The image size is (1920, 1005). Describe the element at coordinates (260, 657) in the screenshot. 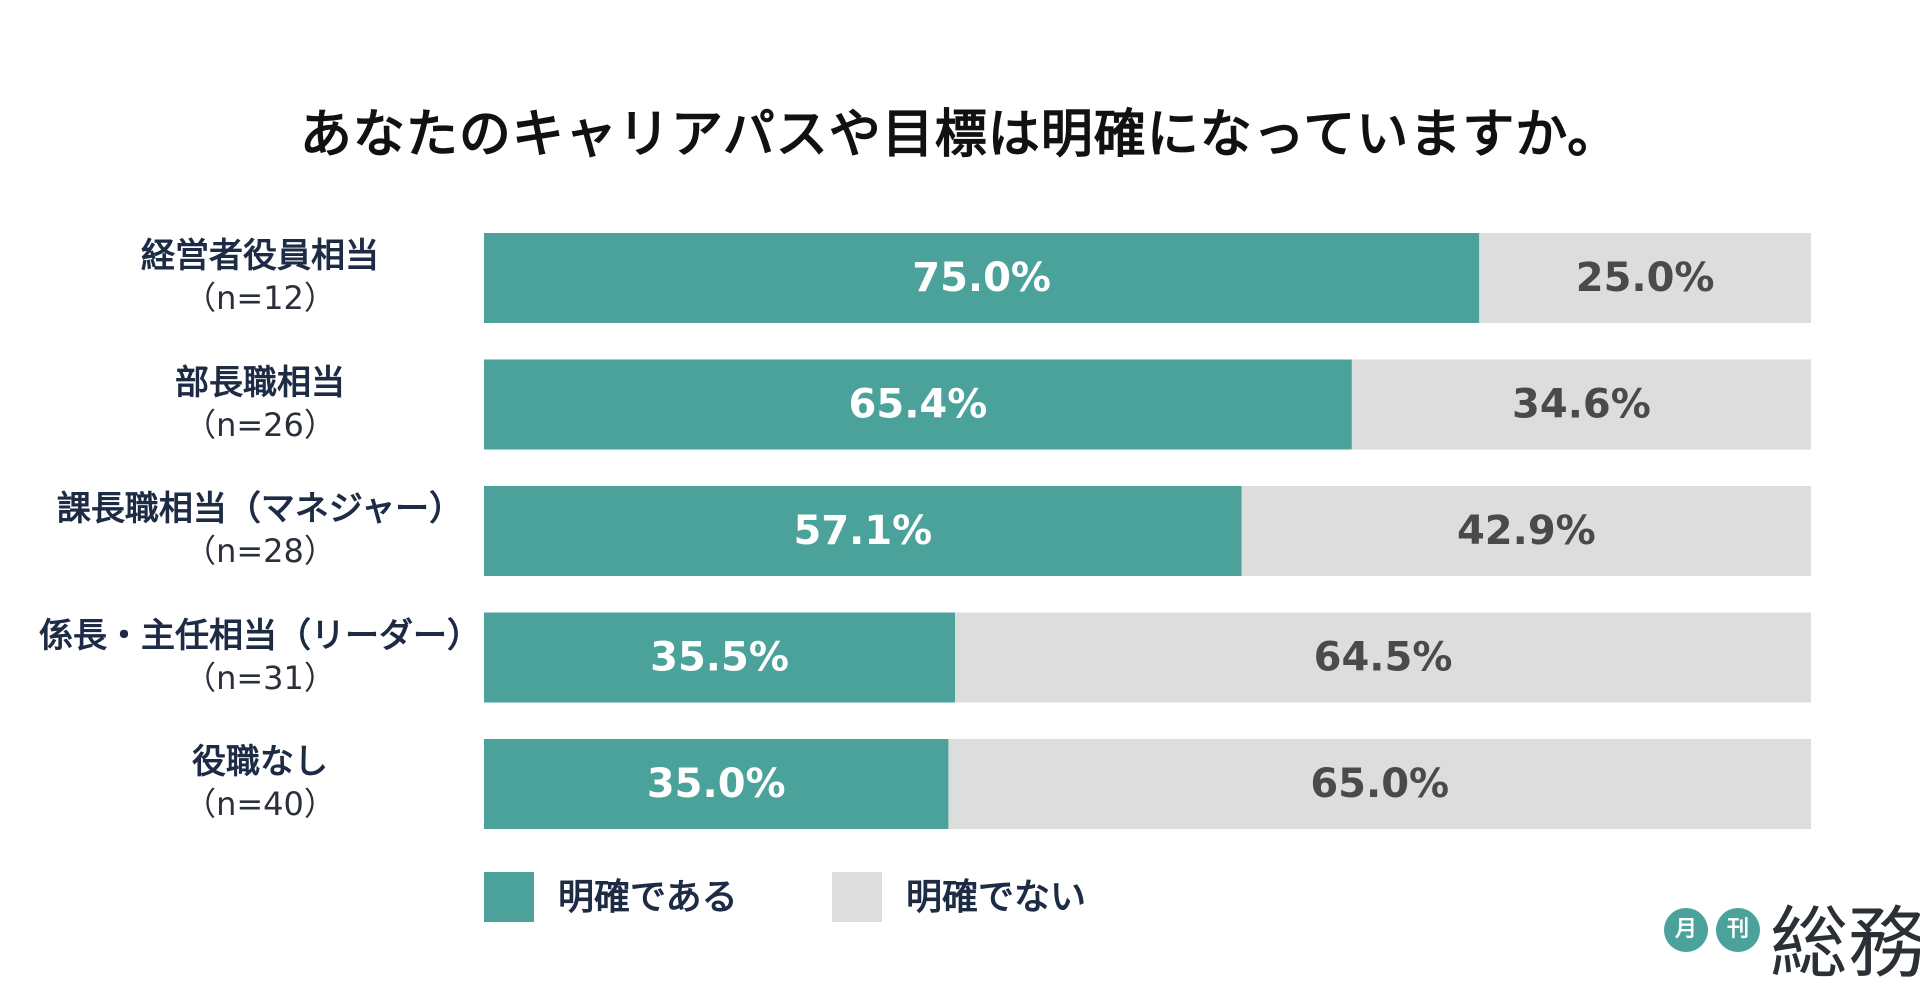

I see `category-label-3: 係長・主任相当（リーダー） （n=31）` at that location.